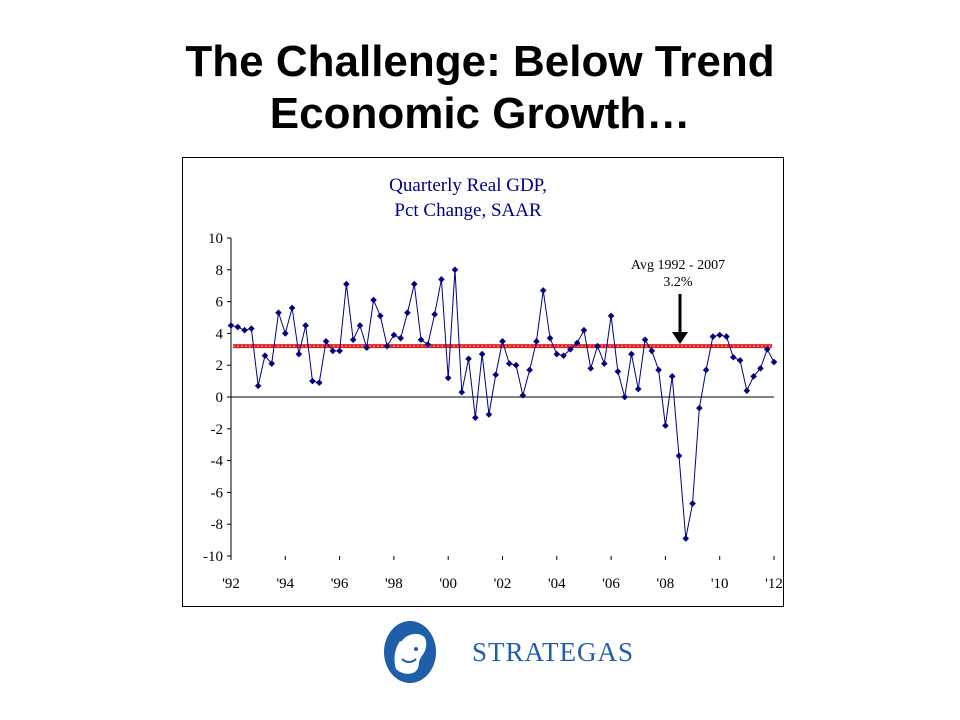 Image resolution: width=960 pixels, height=720 pixels. I want to click on athena-head-icon, so click(410, 652).